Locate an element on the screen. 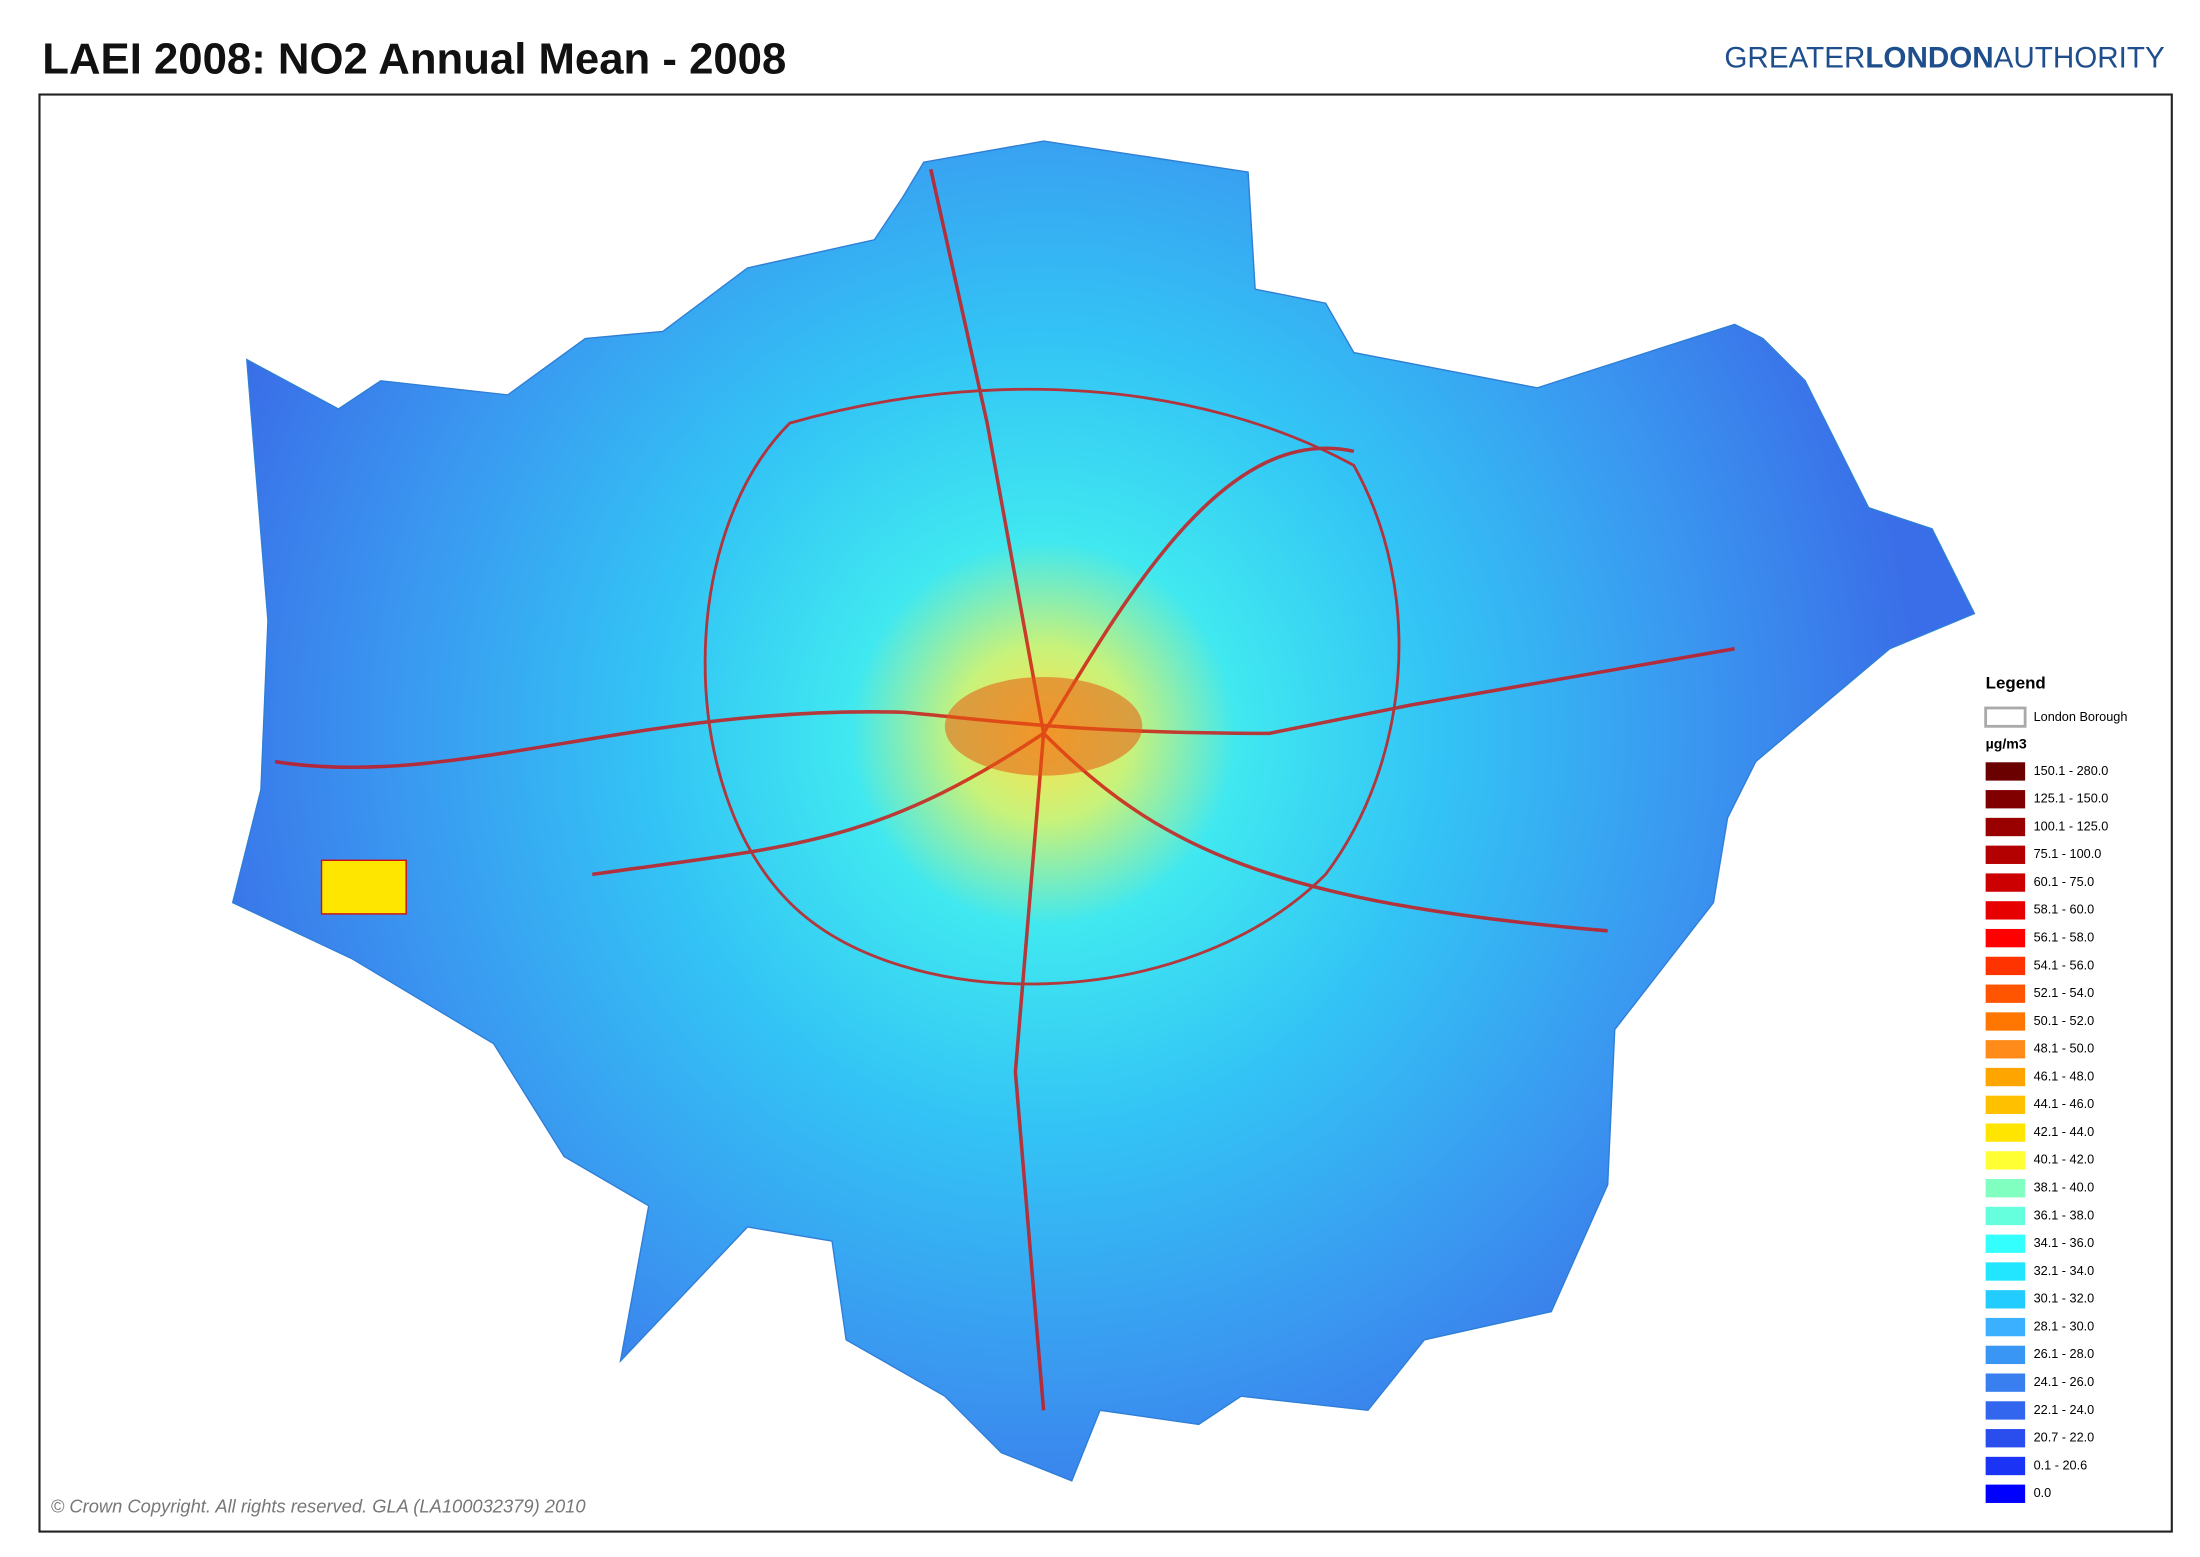  borough-swatch is located at coordinates (2005, 717).